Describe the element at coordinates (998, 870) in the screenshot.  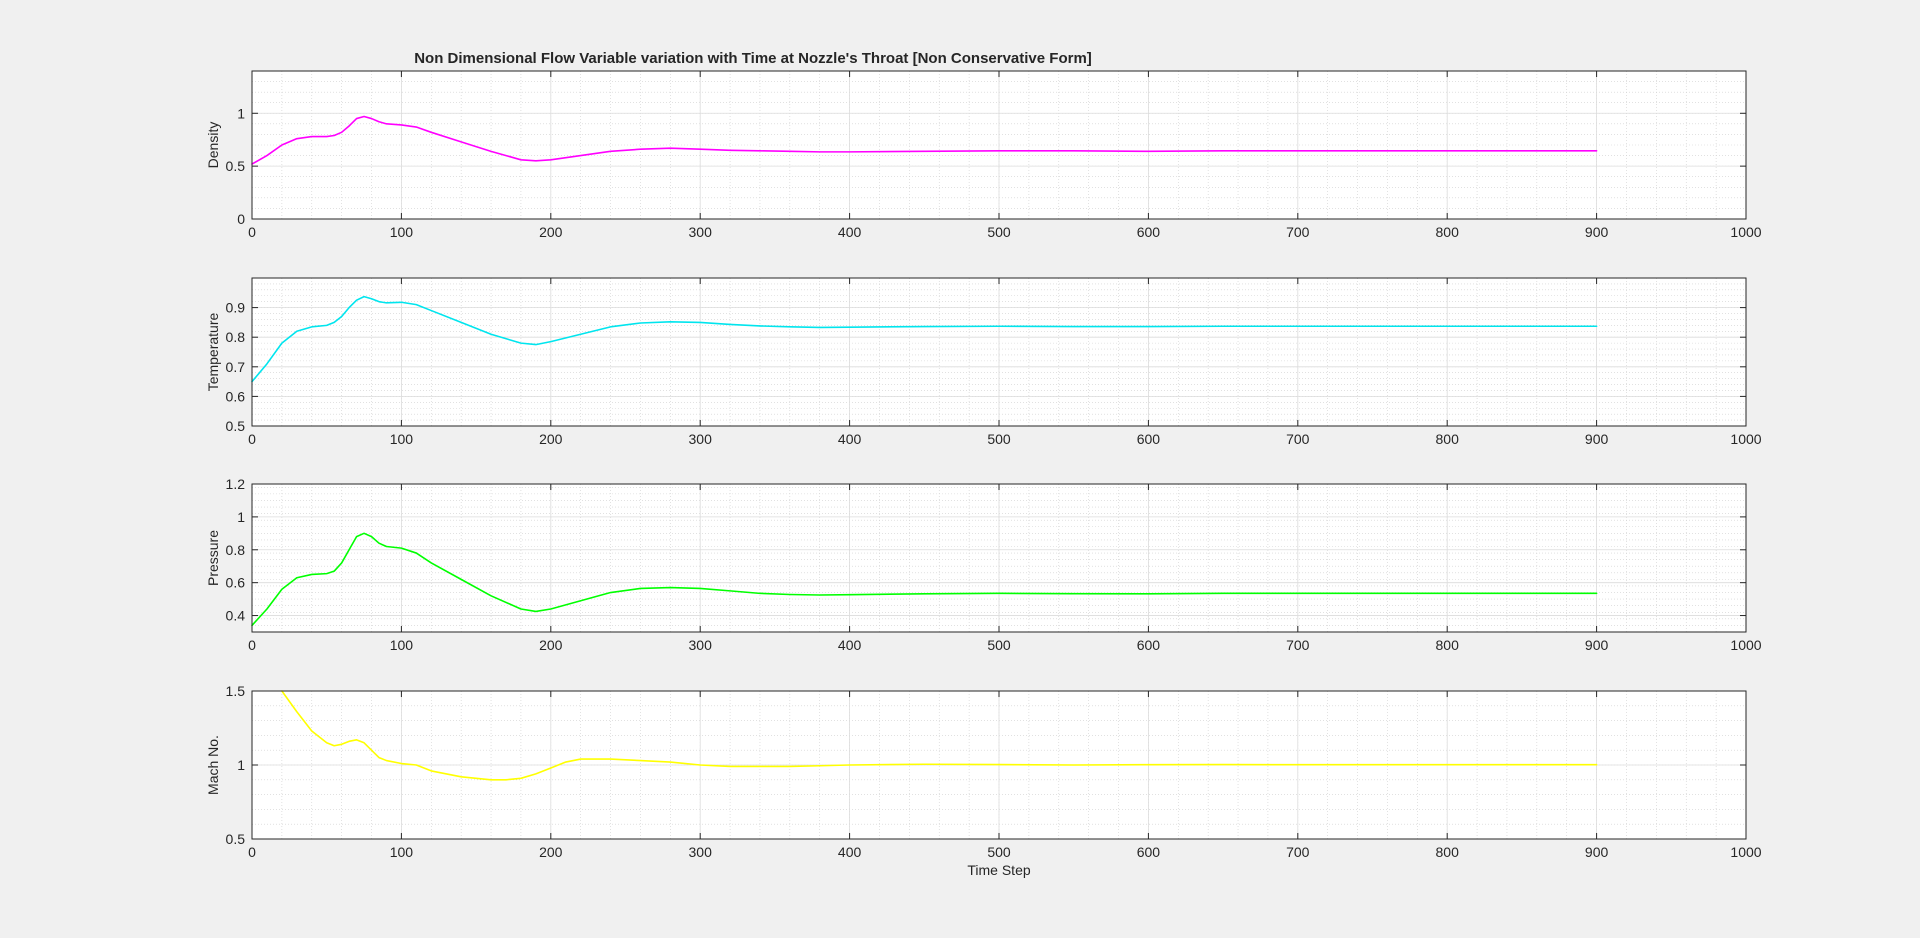
I see `x-axis-label: Time Step` at that location.